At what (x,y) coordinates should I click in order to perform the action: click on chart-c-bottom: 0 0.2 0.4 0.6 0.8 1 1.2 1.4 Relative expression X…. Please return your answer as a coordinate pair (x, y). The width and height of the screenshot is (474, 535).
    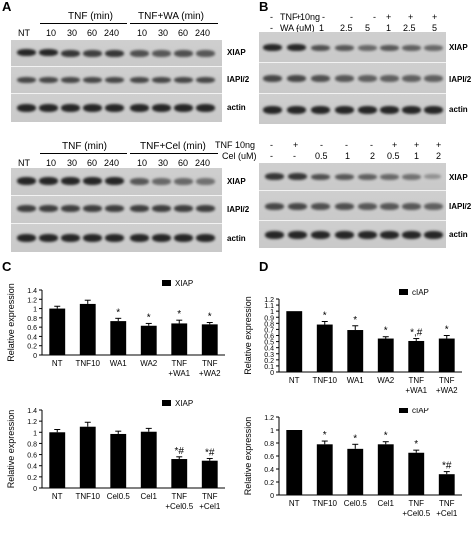
    Looking at the image, I should click on (115, 455).